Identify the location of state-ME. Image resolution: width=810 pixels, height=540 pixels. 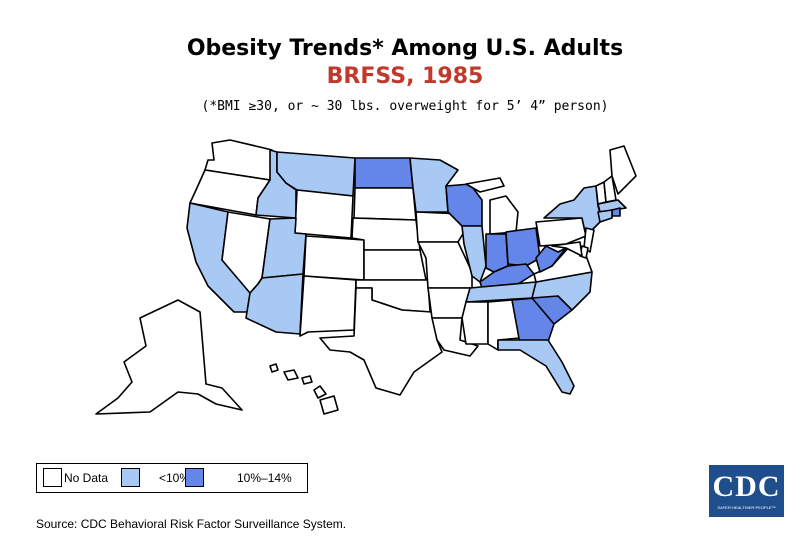
(623, 170).